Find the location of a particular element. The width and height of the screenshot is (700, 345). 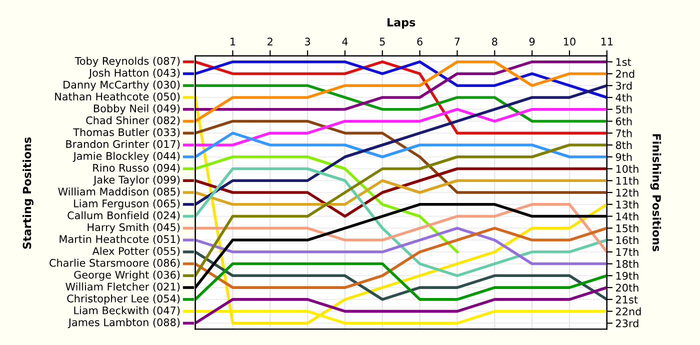

legend-label: William Maddison (085) is located at coordinates (119, 192).